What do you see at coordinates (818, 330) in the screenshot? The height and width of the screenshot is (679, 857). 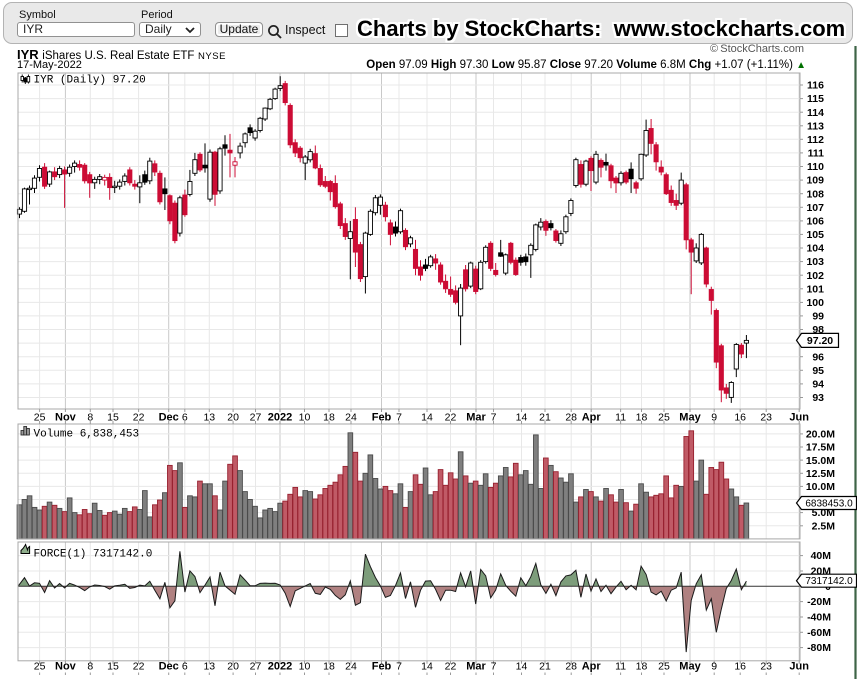 I see `svg-text: 98` at bounding box center [818, 330].